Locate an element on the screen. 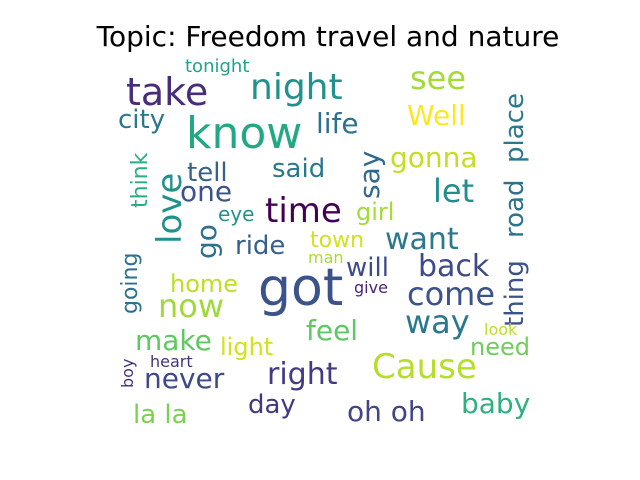 This screenshot has height=480, width=640. word-want: want is located at coordinates (422, 239).